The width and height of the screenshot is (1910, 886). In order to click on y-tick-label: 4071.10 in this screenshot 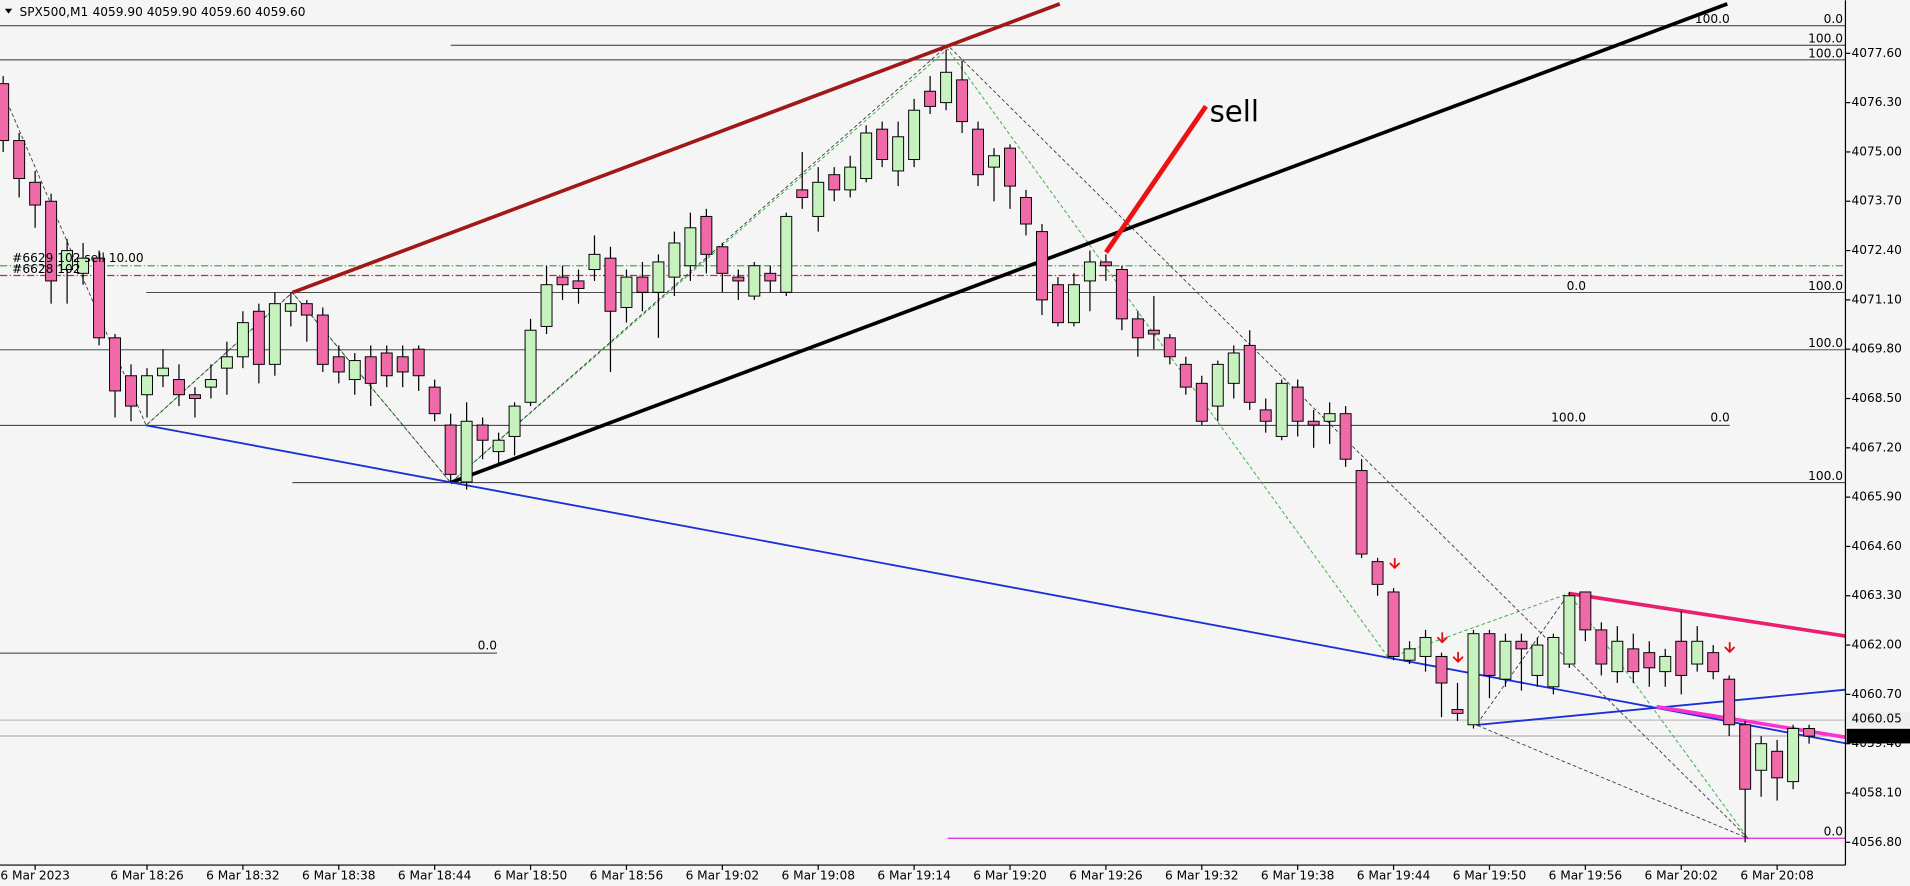, I will do `click(1877, 299)`.